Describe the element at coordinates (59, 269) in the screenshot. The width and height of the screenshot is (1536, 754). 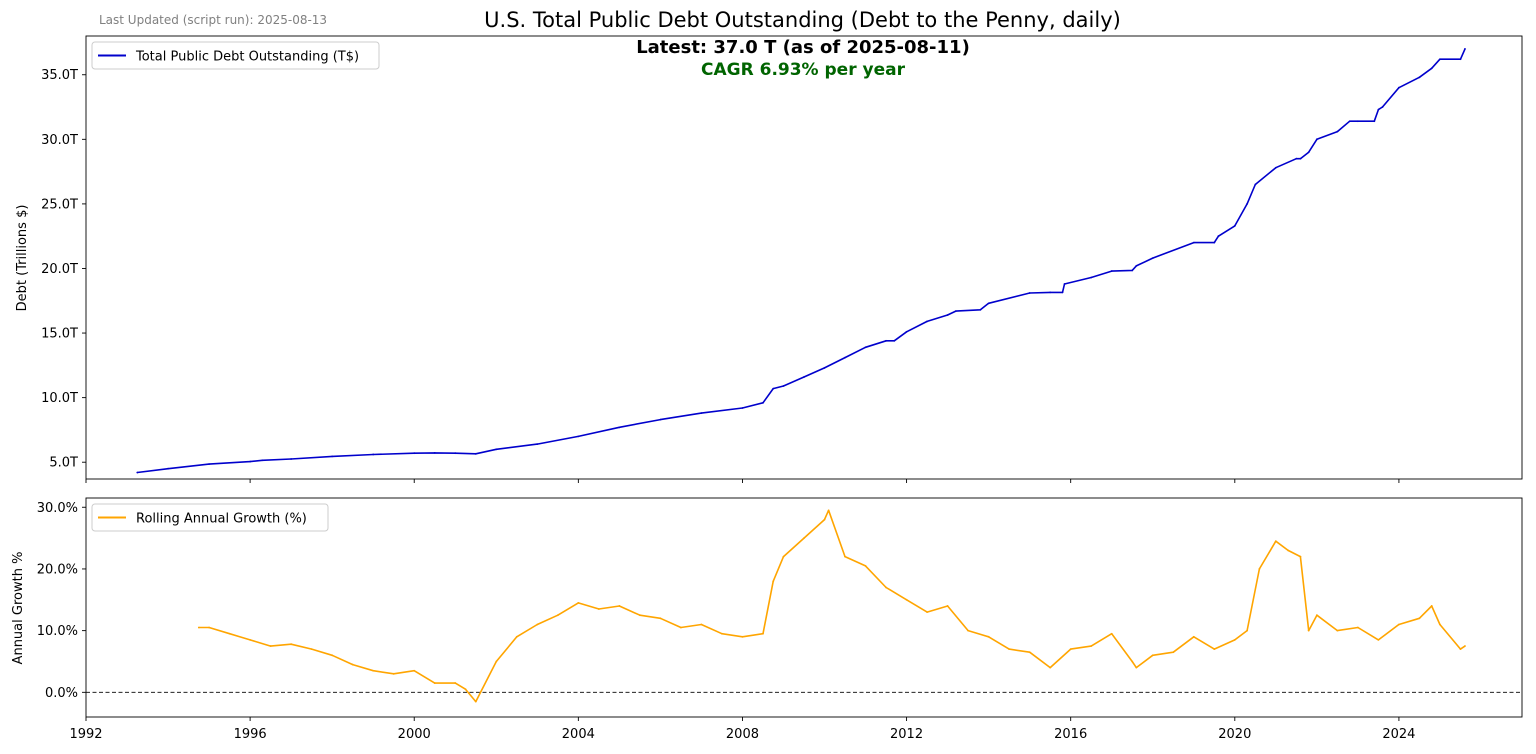
I see `debt-y-tick-label: 20.0T` at that location.